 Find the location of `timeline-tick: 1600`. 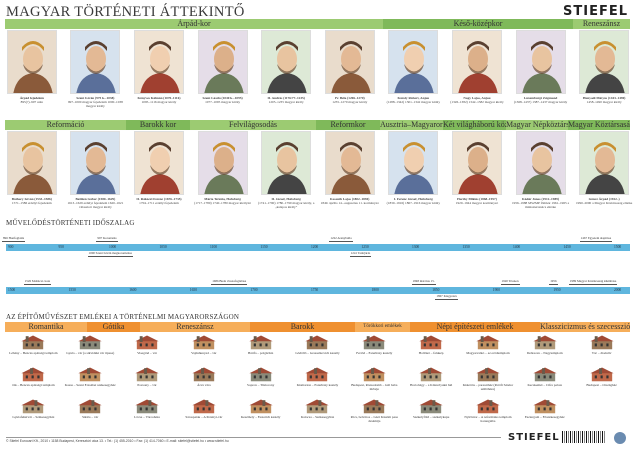

timeline-tick: 1600 is located at coordinates (133, 290).